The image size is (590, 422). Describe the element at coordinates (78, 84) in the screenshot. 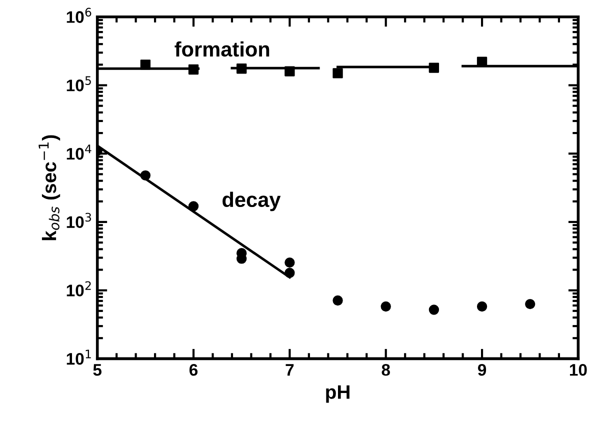

I see `y-tick-label: 10$^{5}$` at that location.